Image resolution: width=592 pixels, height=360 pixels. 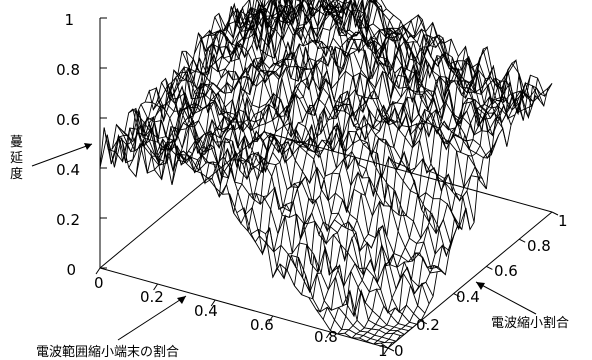 I want to click on x-tick-0.8: 0.8, so click(x=326, y=337).